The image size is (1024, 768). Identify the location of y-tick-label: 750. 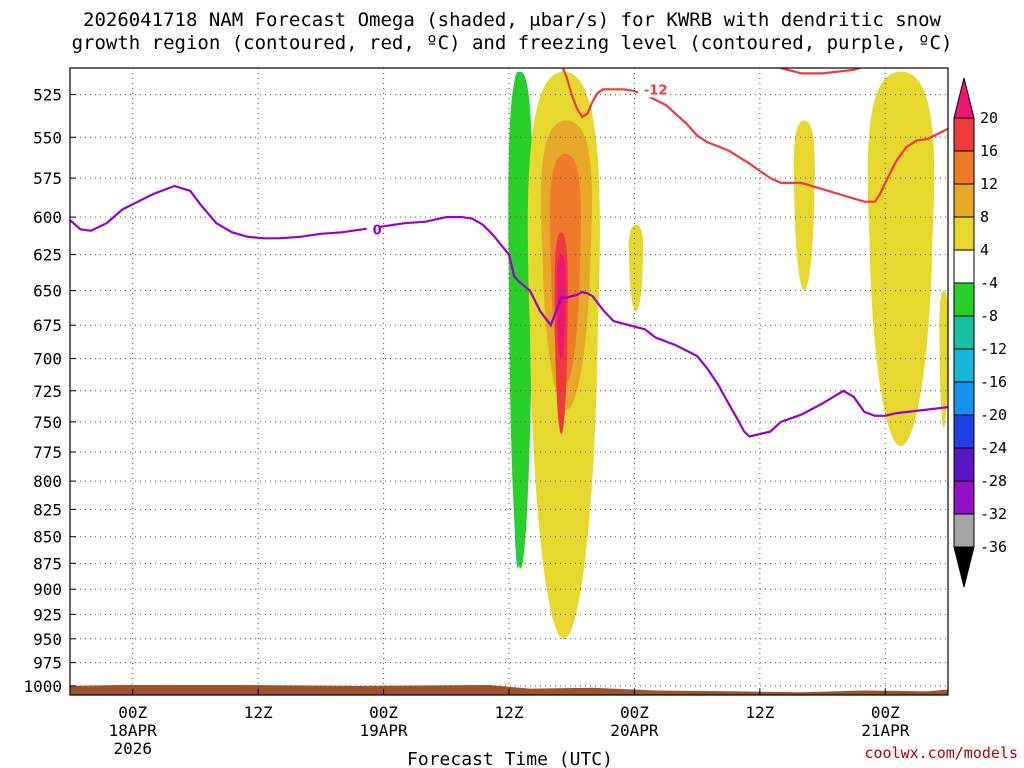
(47, 422).